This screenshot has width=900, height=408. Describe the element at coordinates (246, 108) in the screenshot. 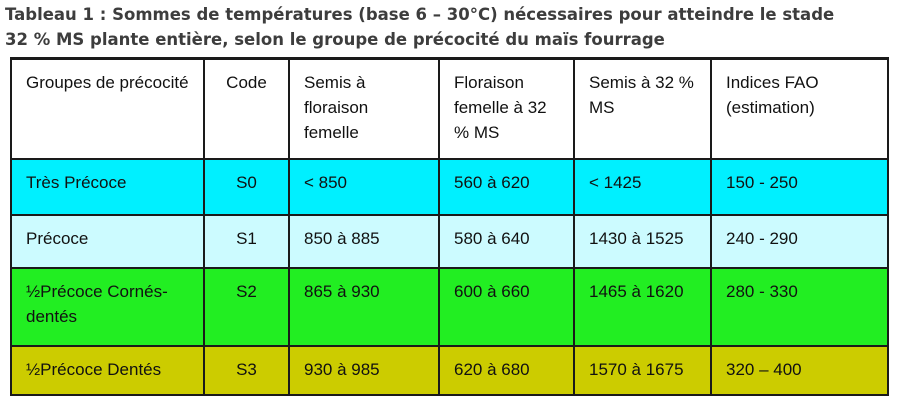

I see `header-code: Code` at that location.